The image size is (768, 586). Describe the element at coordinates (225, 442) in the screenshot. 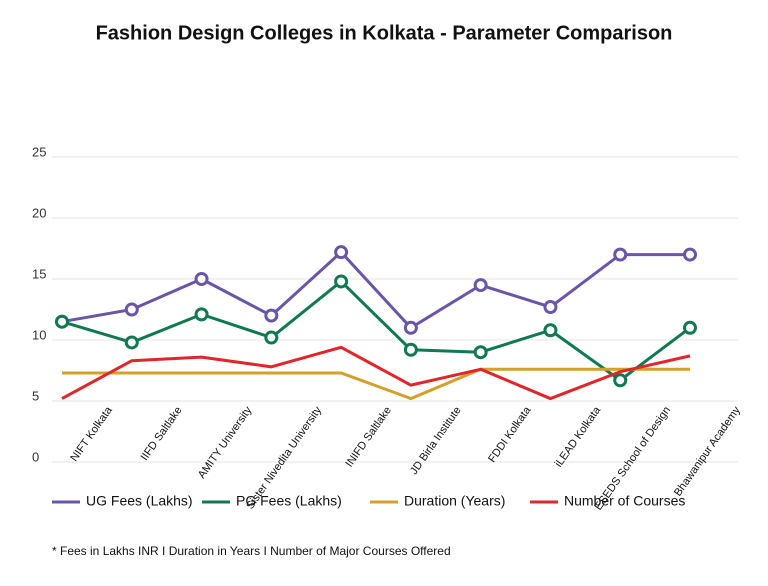

I see `x-tick-label: AMITY University` at that location.